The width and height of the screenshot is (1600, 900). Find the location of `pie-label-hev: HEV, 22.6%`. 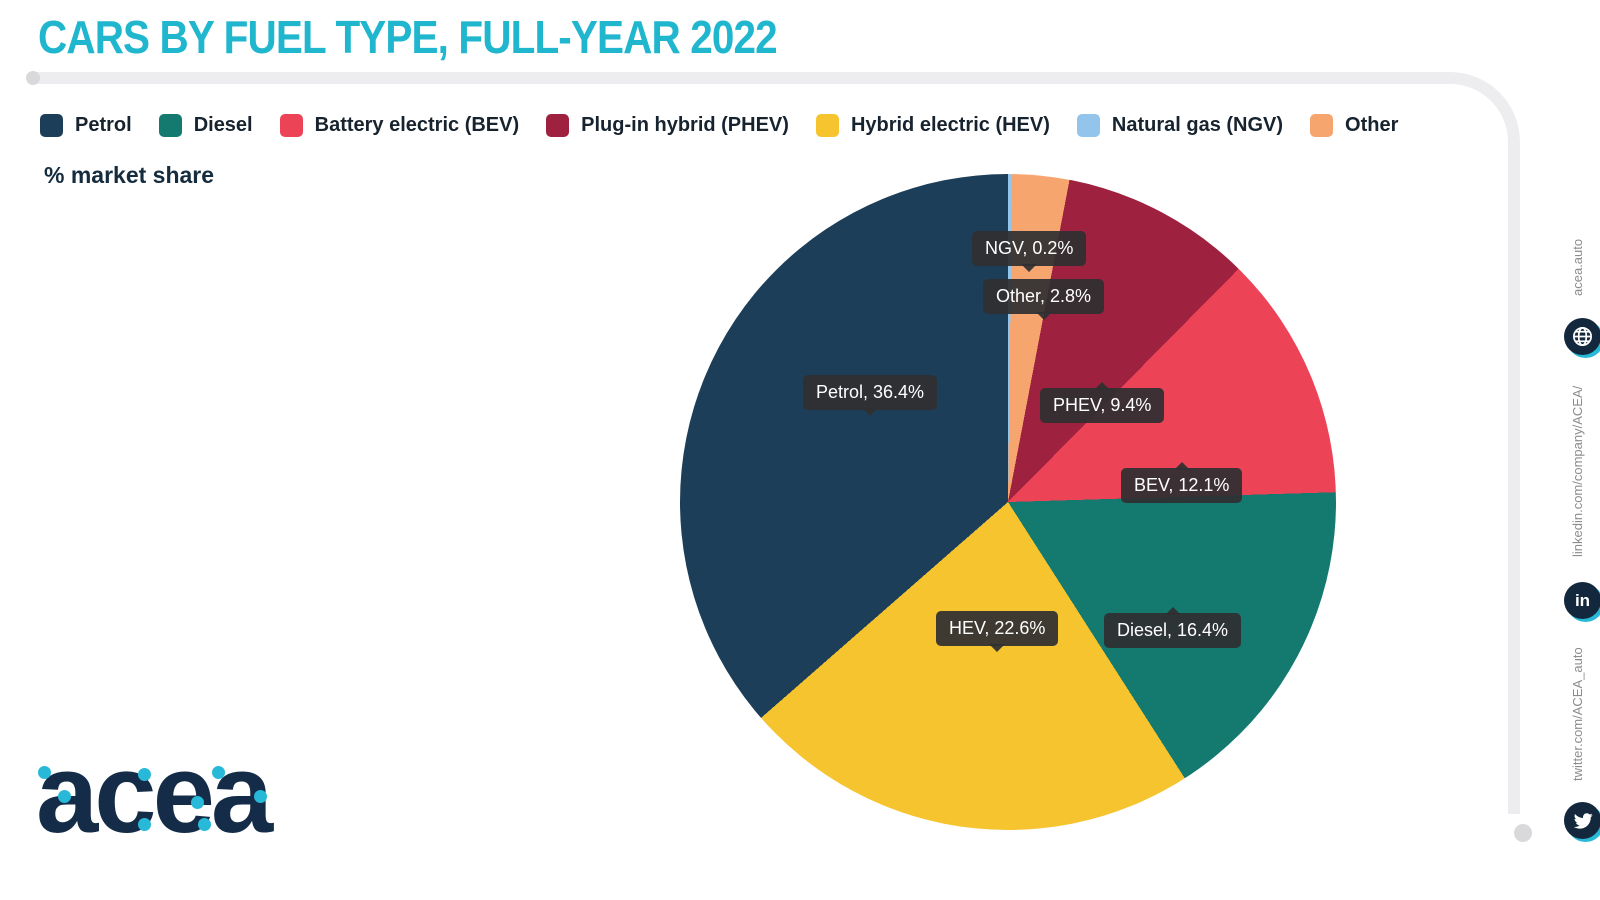

pie-label-hev: HEV, 22.6% is located at coordinates (997, 631).